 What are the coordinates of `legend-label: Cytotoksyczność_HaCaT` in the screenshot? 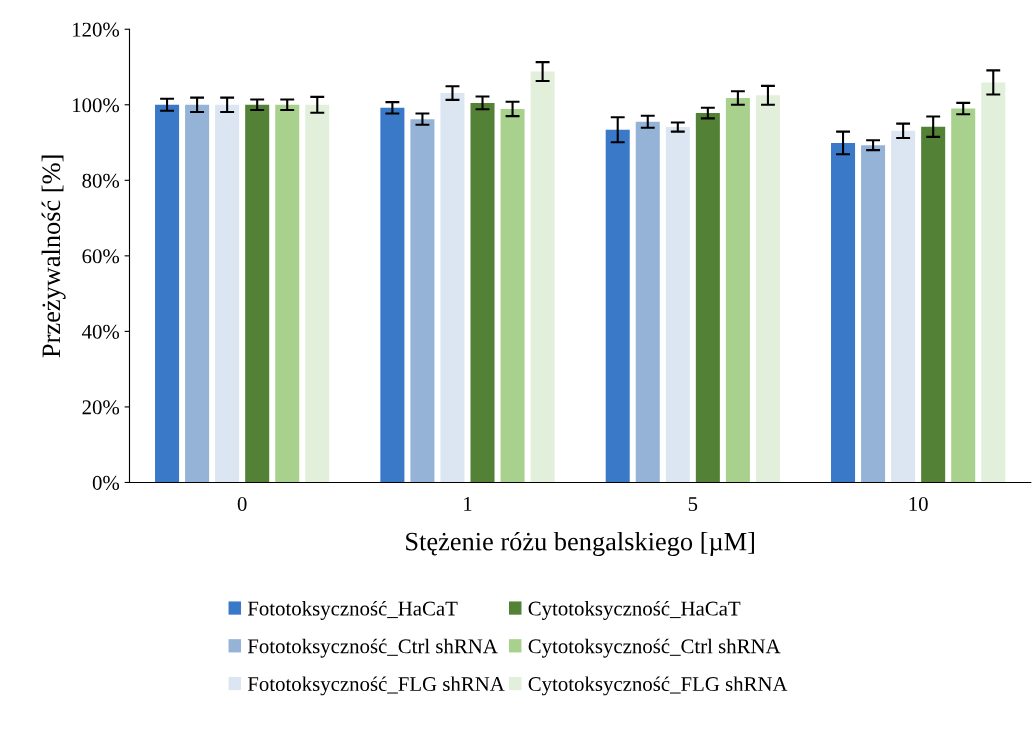 It's located at (634, 610).